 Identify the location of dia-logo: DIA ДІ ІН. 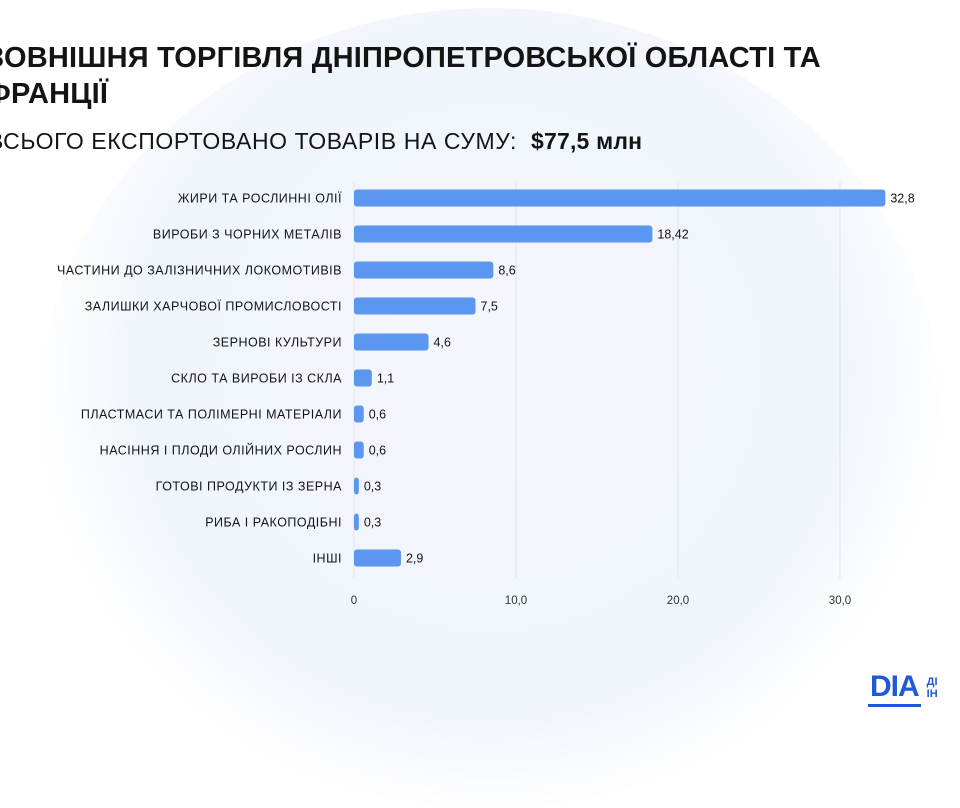
(903, 688).